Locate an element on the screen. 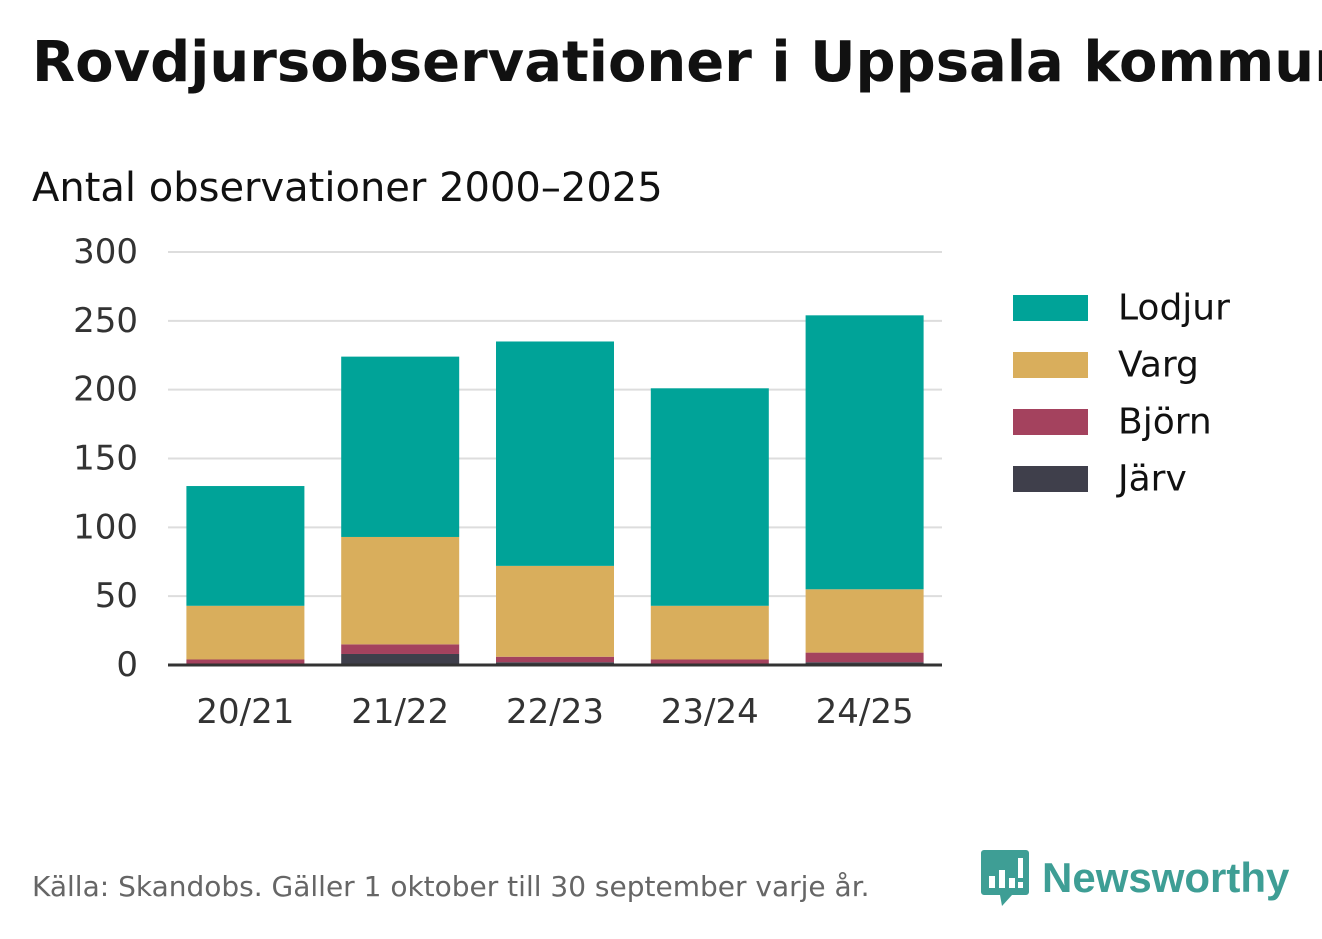  legend: Lodjur Varg Björn Järv is located at coordinates (1121, 394).